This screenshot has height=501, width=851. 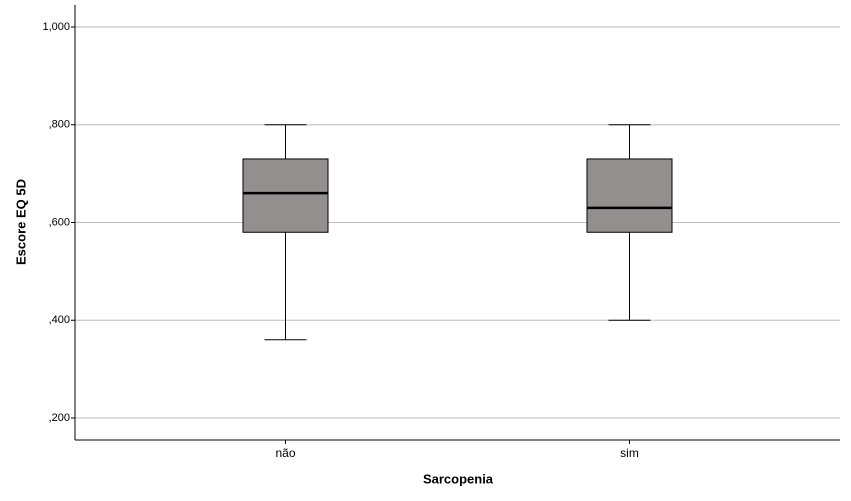 What do you see at coordinates (458, 478) in the screenshot?
I see `x-axis-label: Sarcopenia` at bounding box center [458, 478].